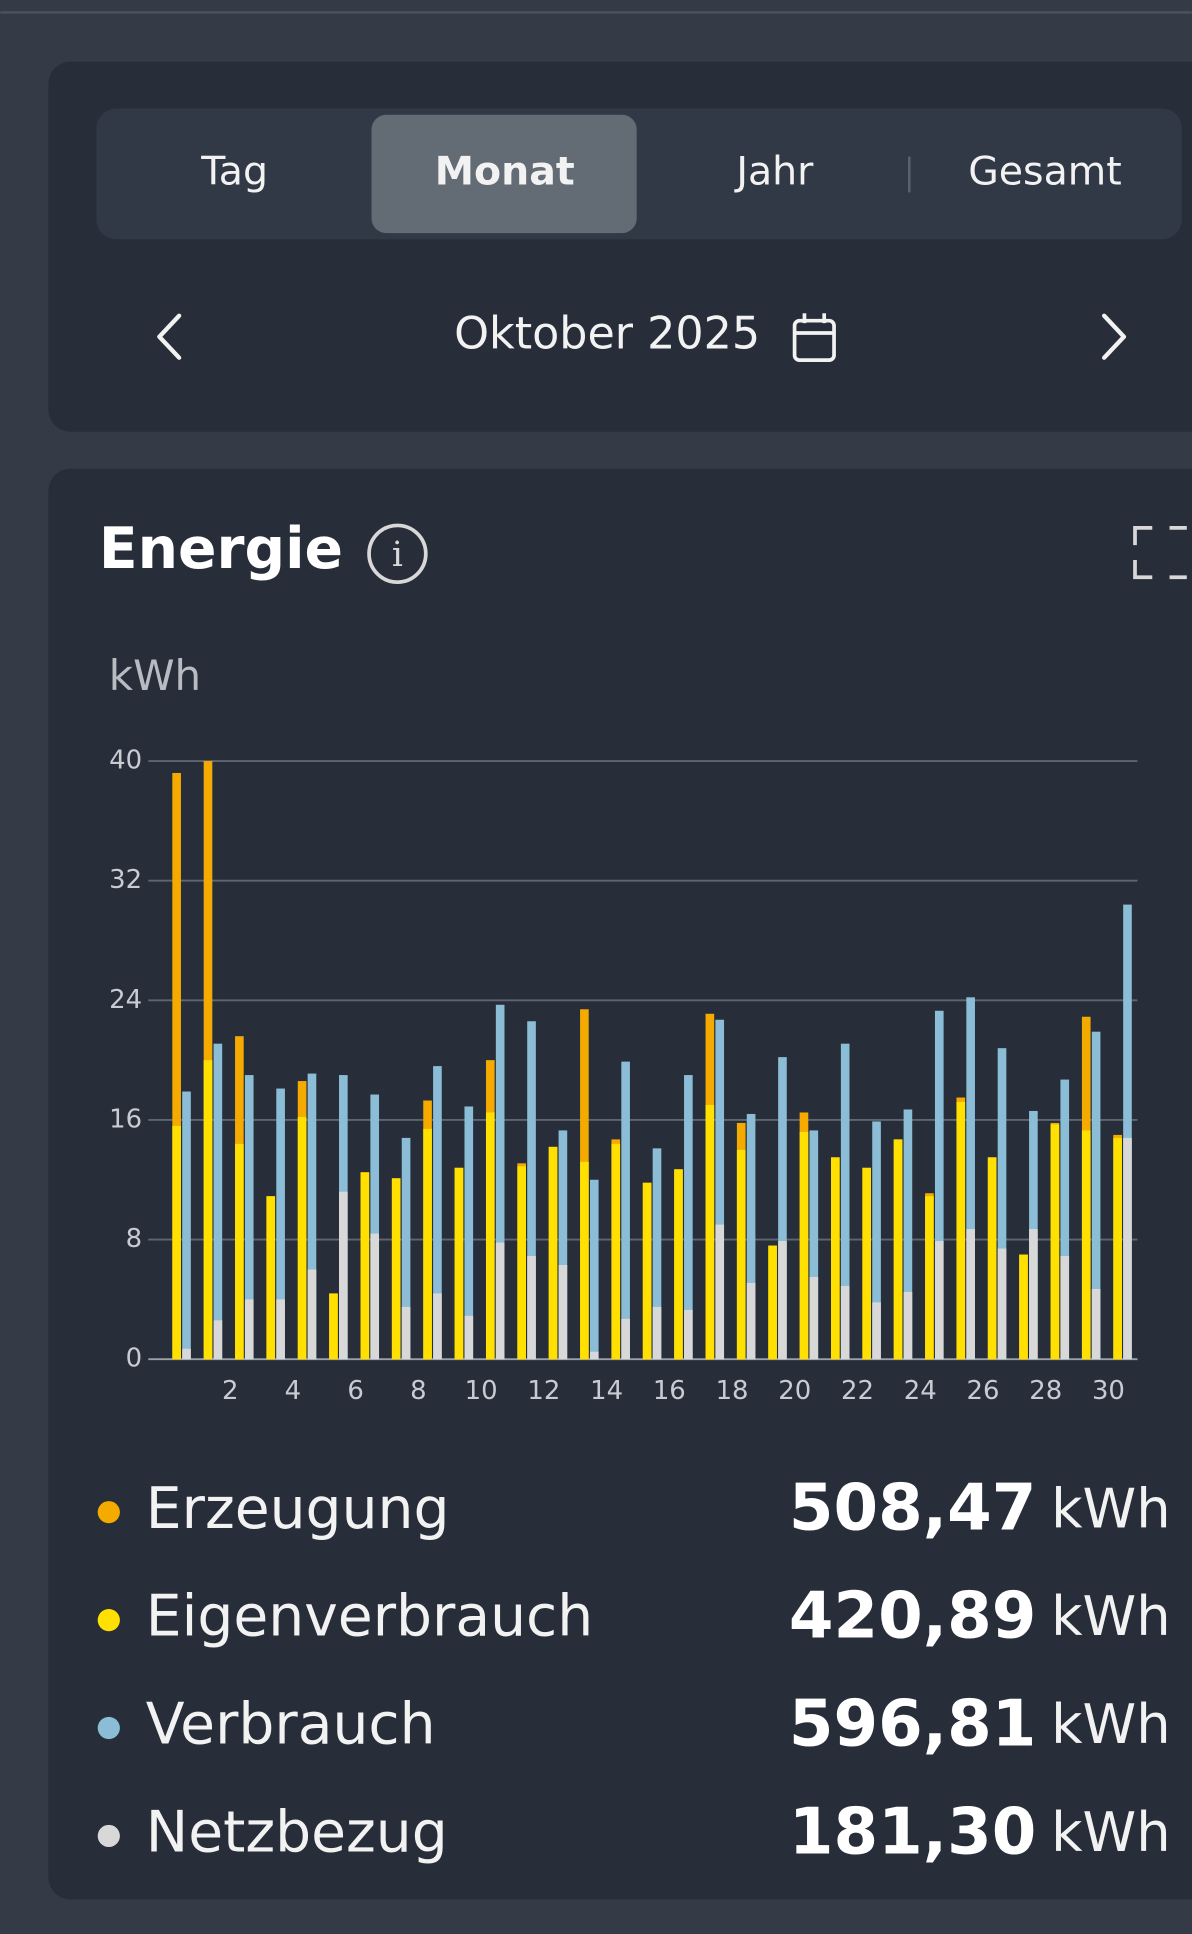 This screenshot has height=1934, width=1192. Describe the element at coordinates (1160, 553) in the screenshot. I see `expand-icon` at that location.